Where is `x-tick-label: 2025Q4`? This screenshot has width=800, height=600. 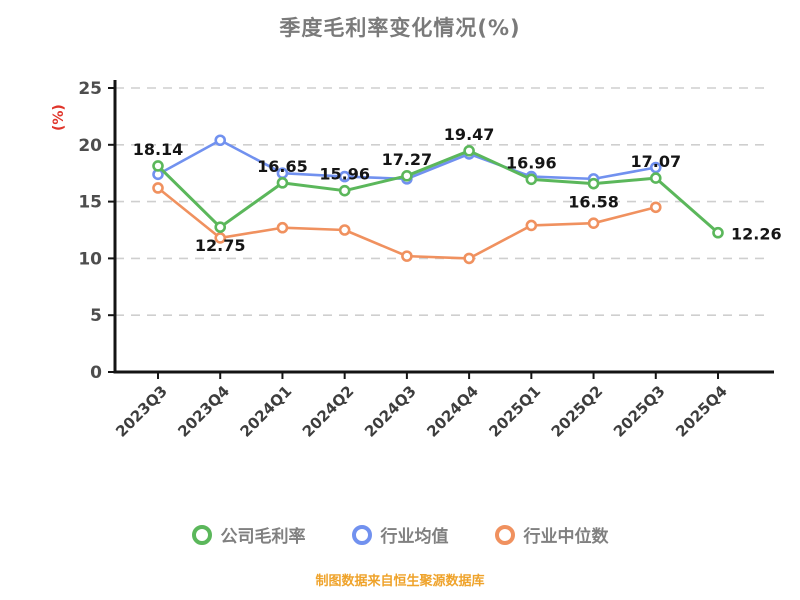
x-tick-label: 2025Q4 is located at coordinates (701, 411).